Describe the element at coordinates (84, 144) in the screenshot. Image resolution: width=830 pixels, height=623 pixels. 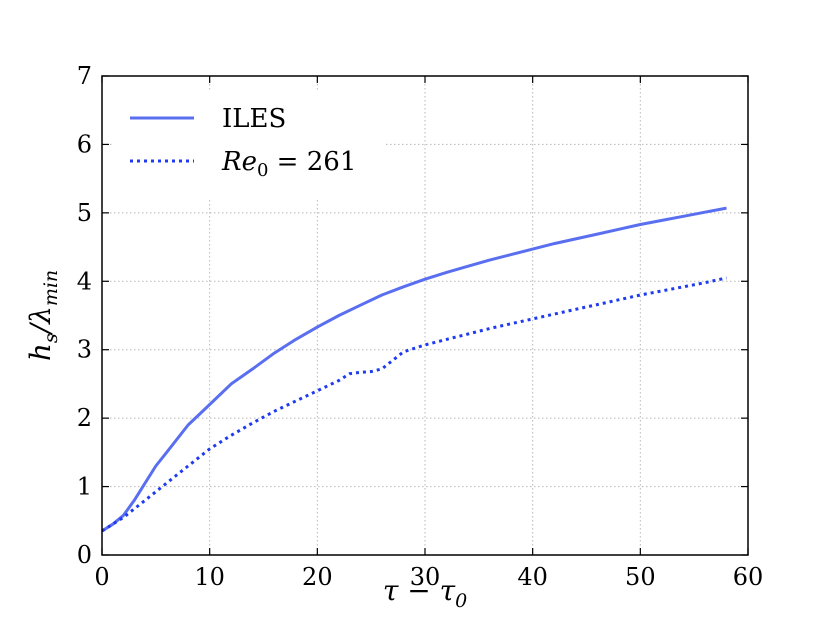
I see `y-tick-label-6: 6` at that location.